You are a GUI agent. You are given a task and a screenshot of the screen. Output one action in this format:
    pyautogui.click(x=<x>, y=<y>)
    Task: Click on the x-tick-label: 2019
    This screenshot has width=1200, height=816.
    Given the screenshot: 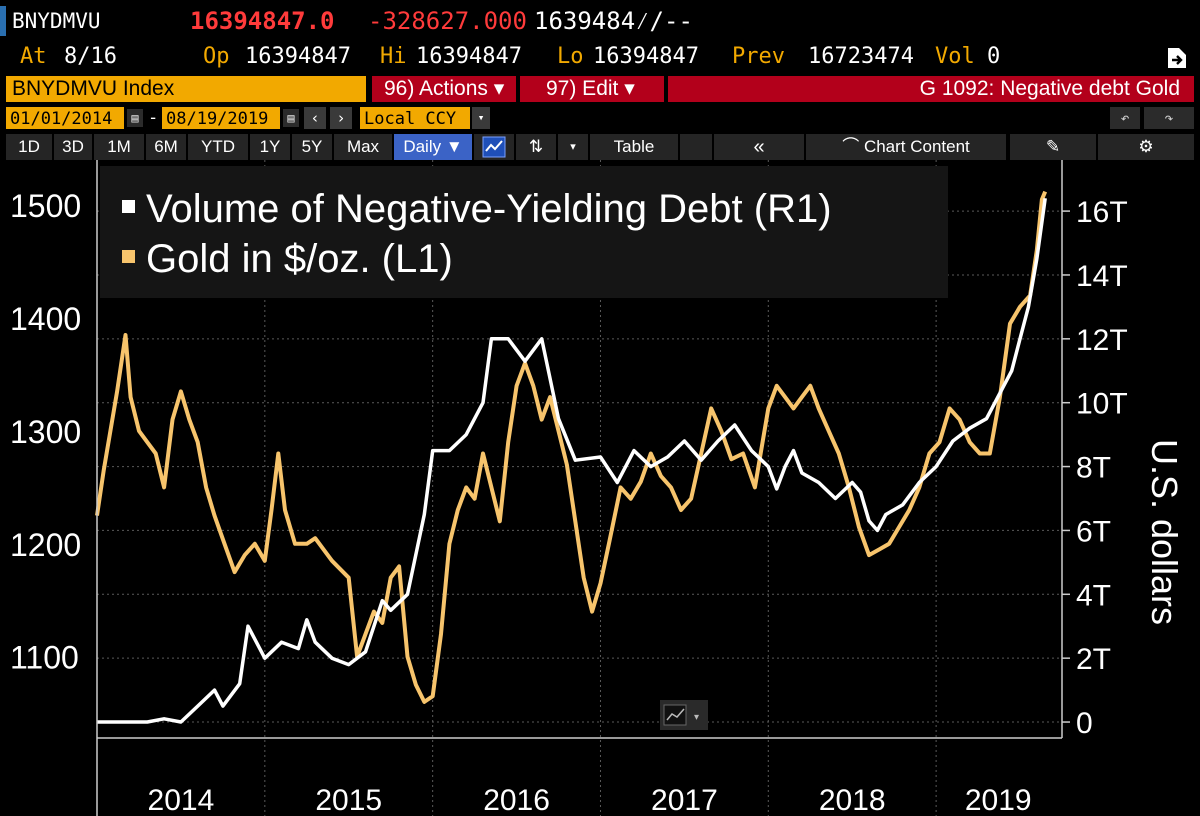 What is the action you would take?
    pyautogui.click(x=998, y=800)
    